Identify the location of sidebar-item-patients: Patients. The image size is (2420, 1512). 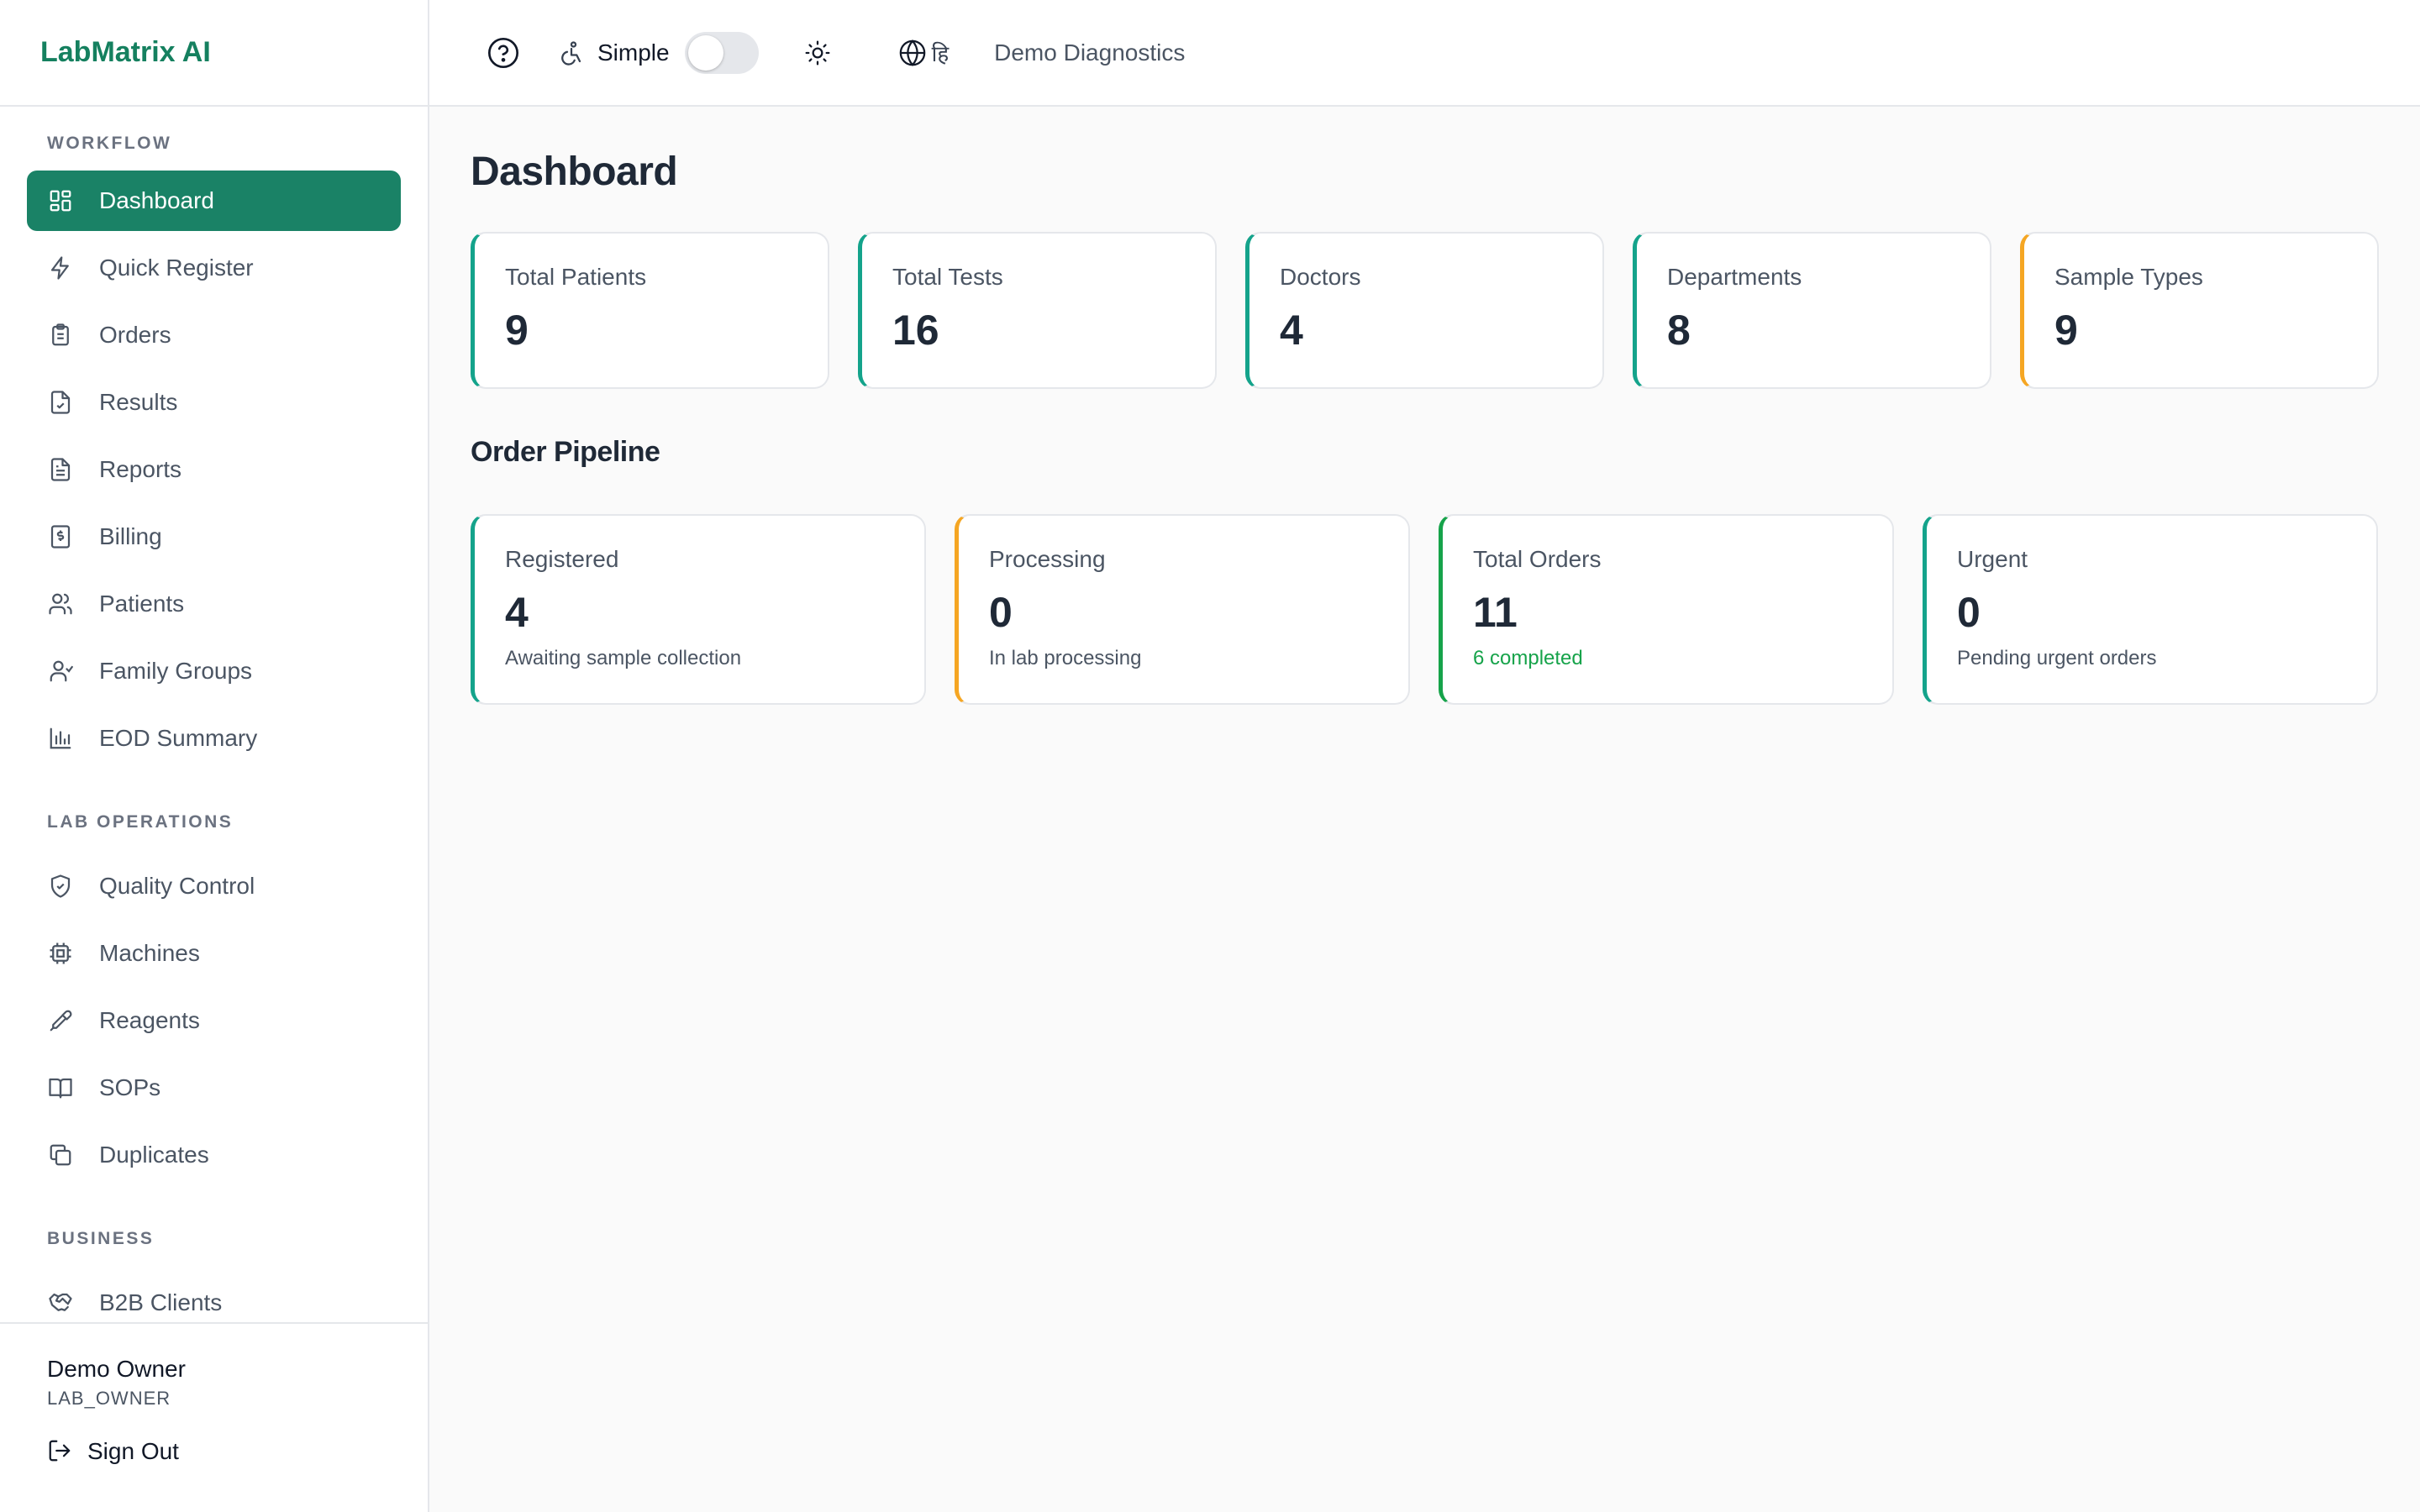
(214, 604).